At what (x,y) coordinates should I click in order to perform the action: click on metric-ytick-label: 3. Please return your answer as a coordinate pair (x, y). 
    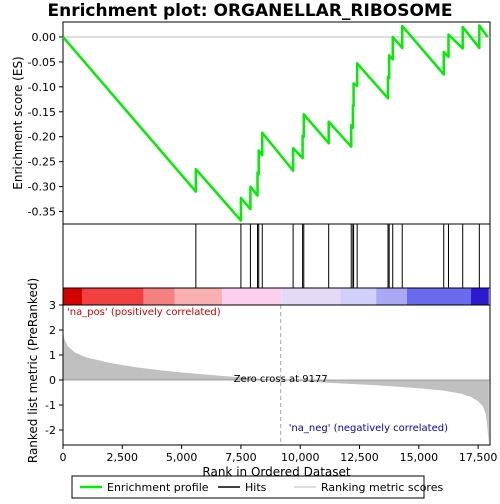
    Looking at the image, I should click on (52, 305).